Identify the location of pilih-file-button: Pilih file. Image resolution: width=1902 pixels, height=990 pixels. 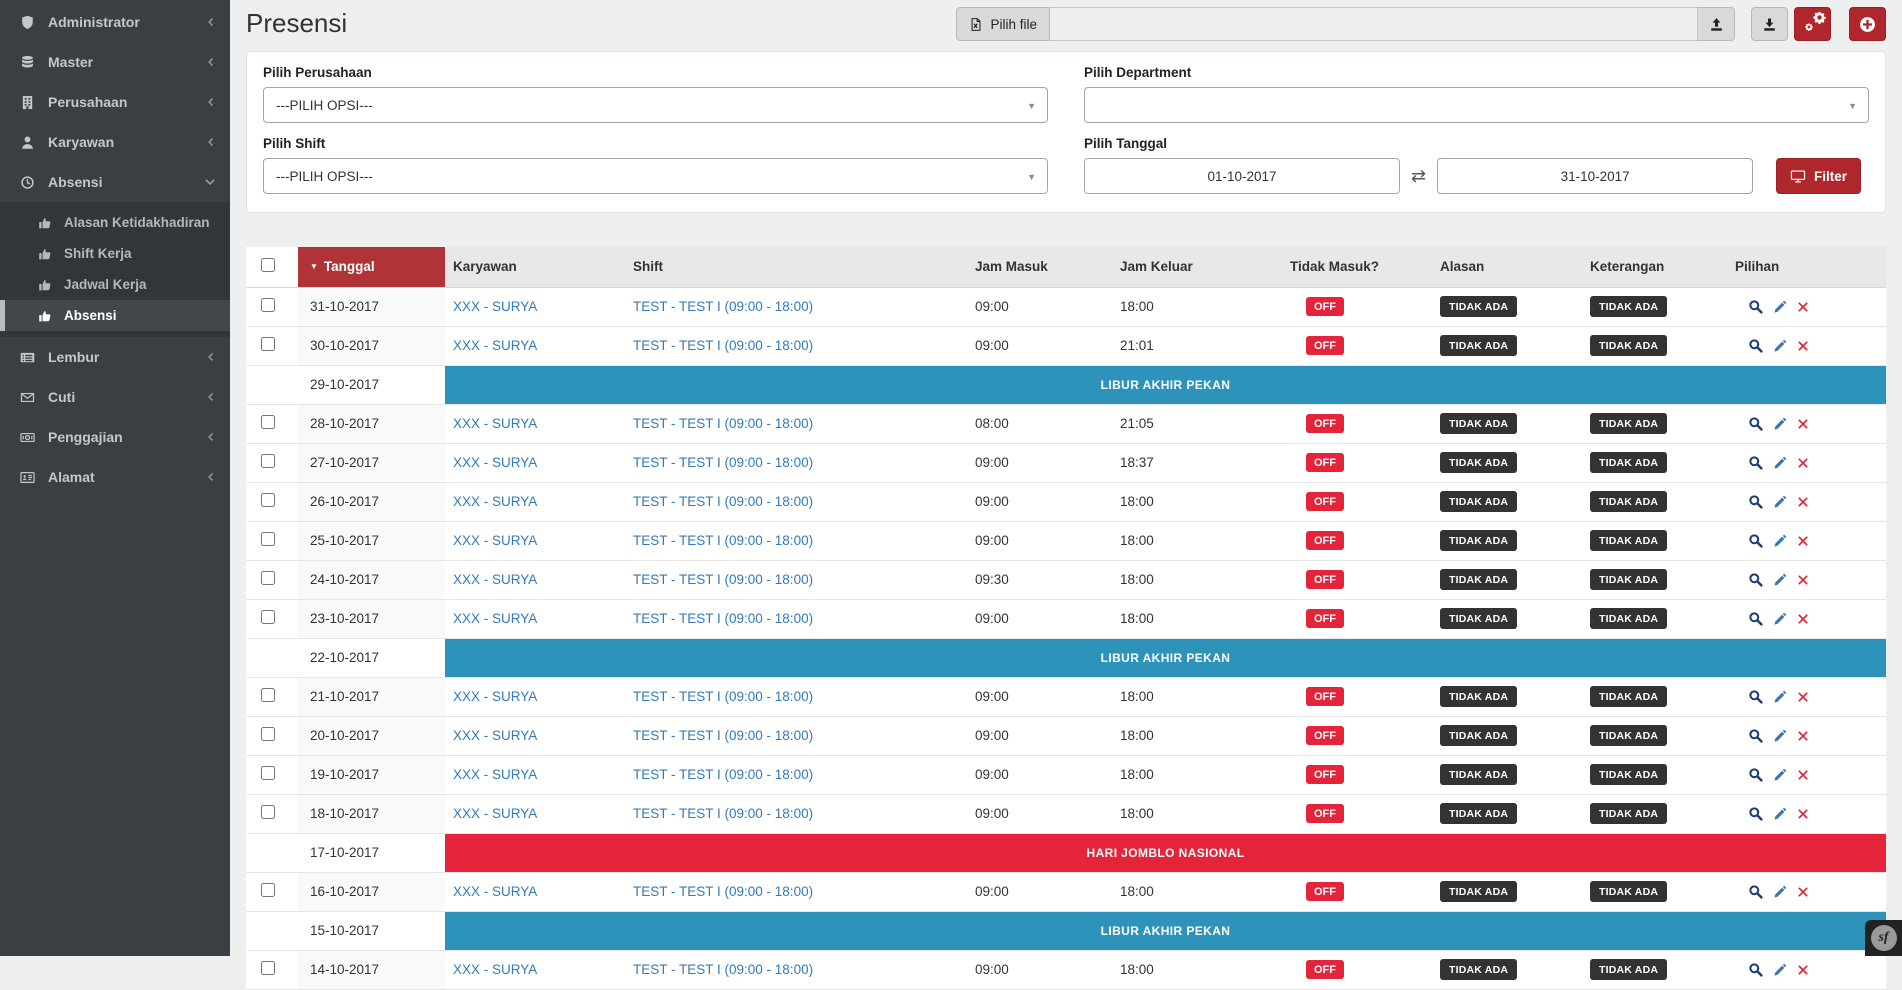
(1003, 24).